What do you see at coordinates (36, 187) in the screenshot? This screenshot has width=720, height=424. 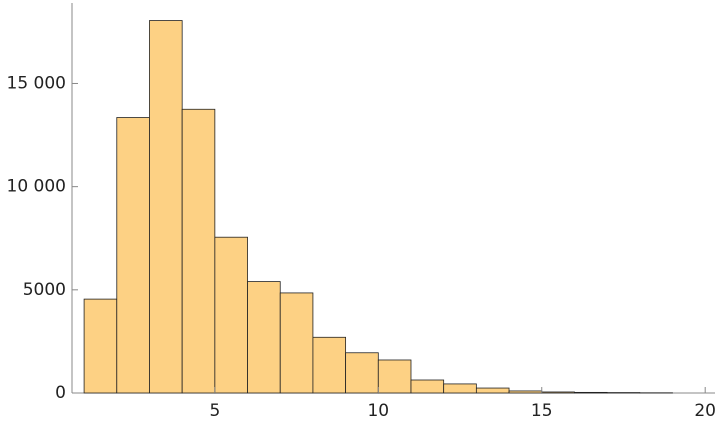 I see `y-tick-label: 10 000` at bounding box center [36, 187].